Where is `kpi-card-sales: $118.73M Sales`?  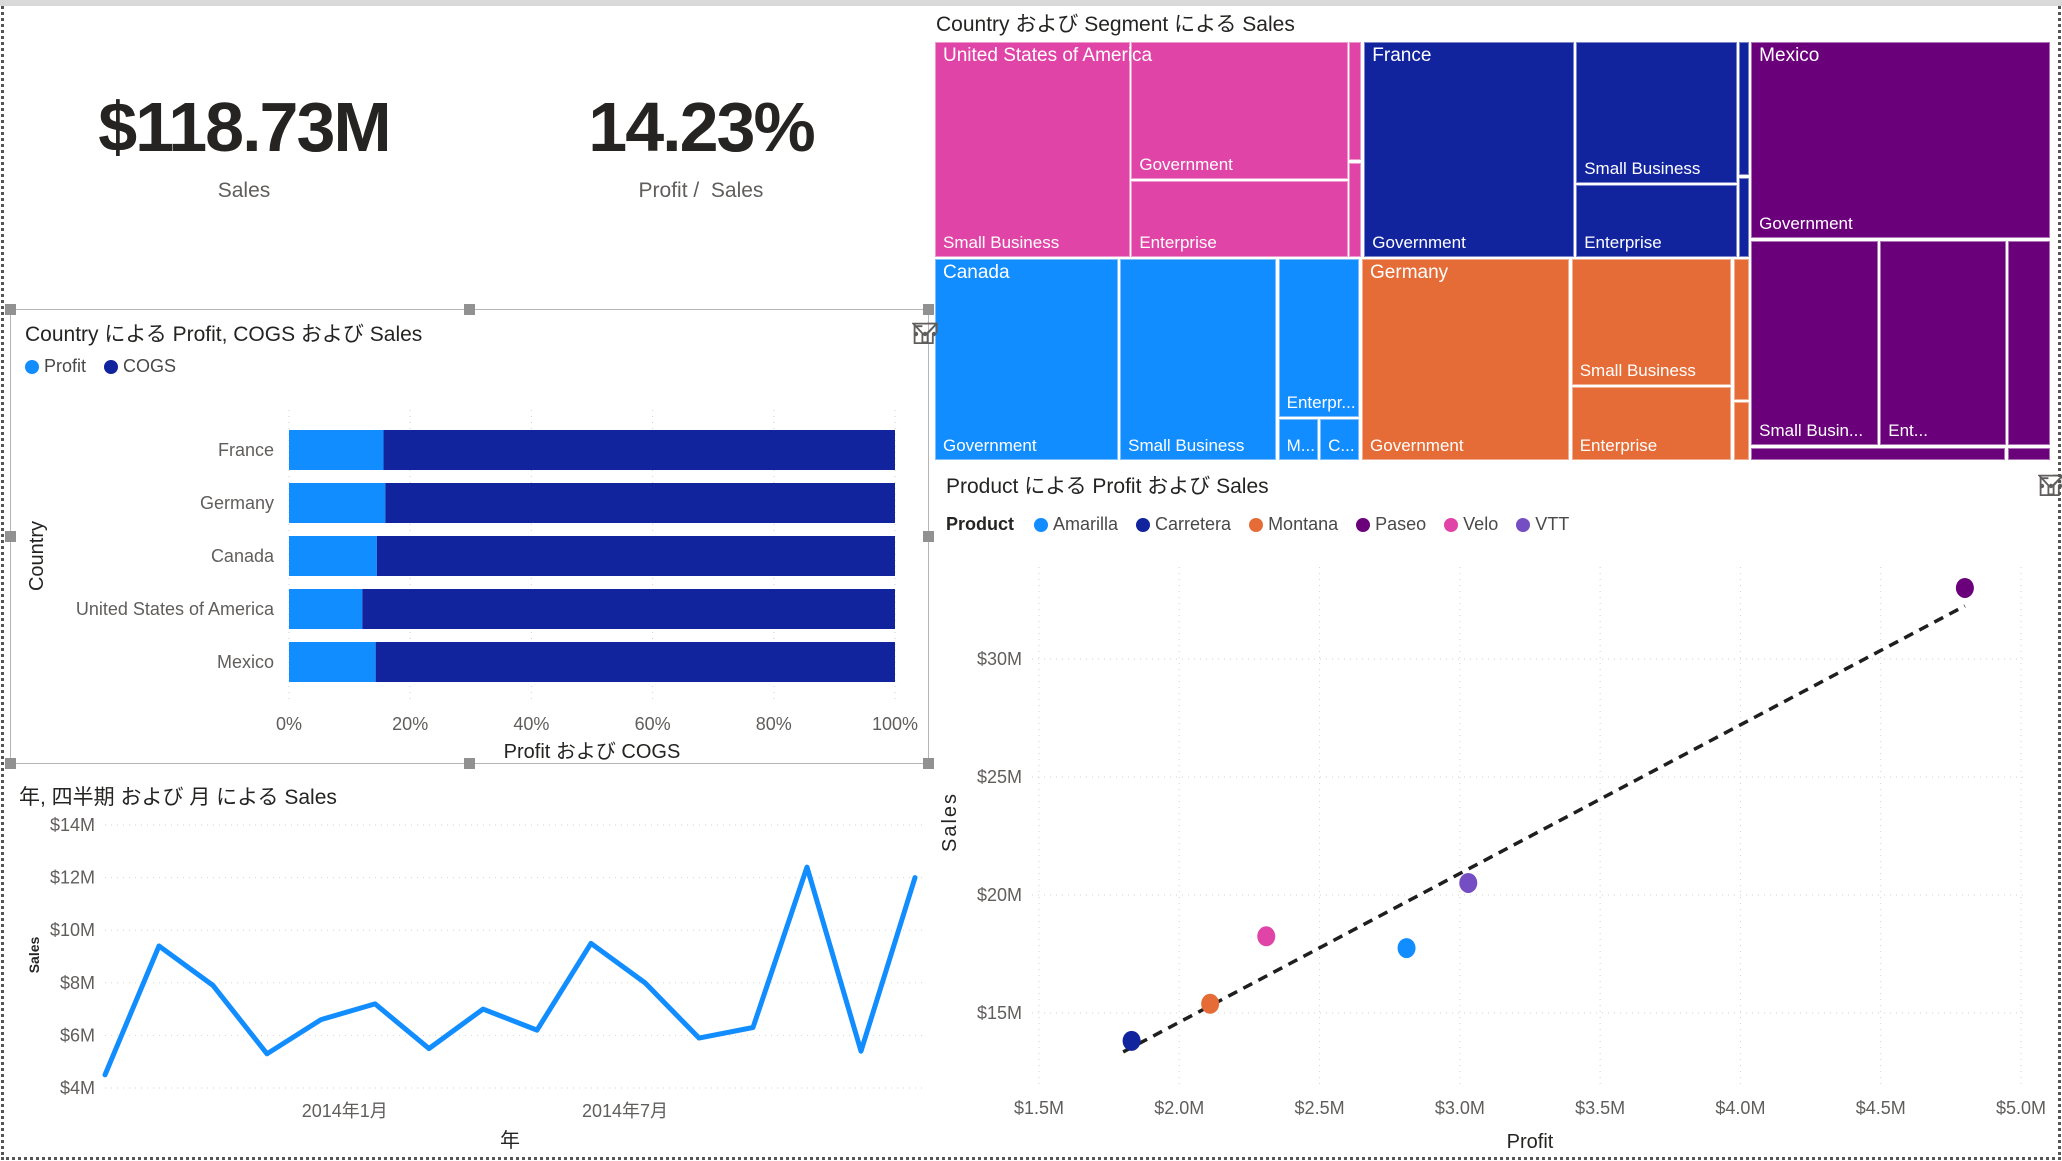
kpi-card-sales: $118.73M Sales is located at coordinates (244, 145).